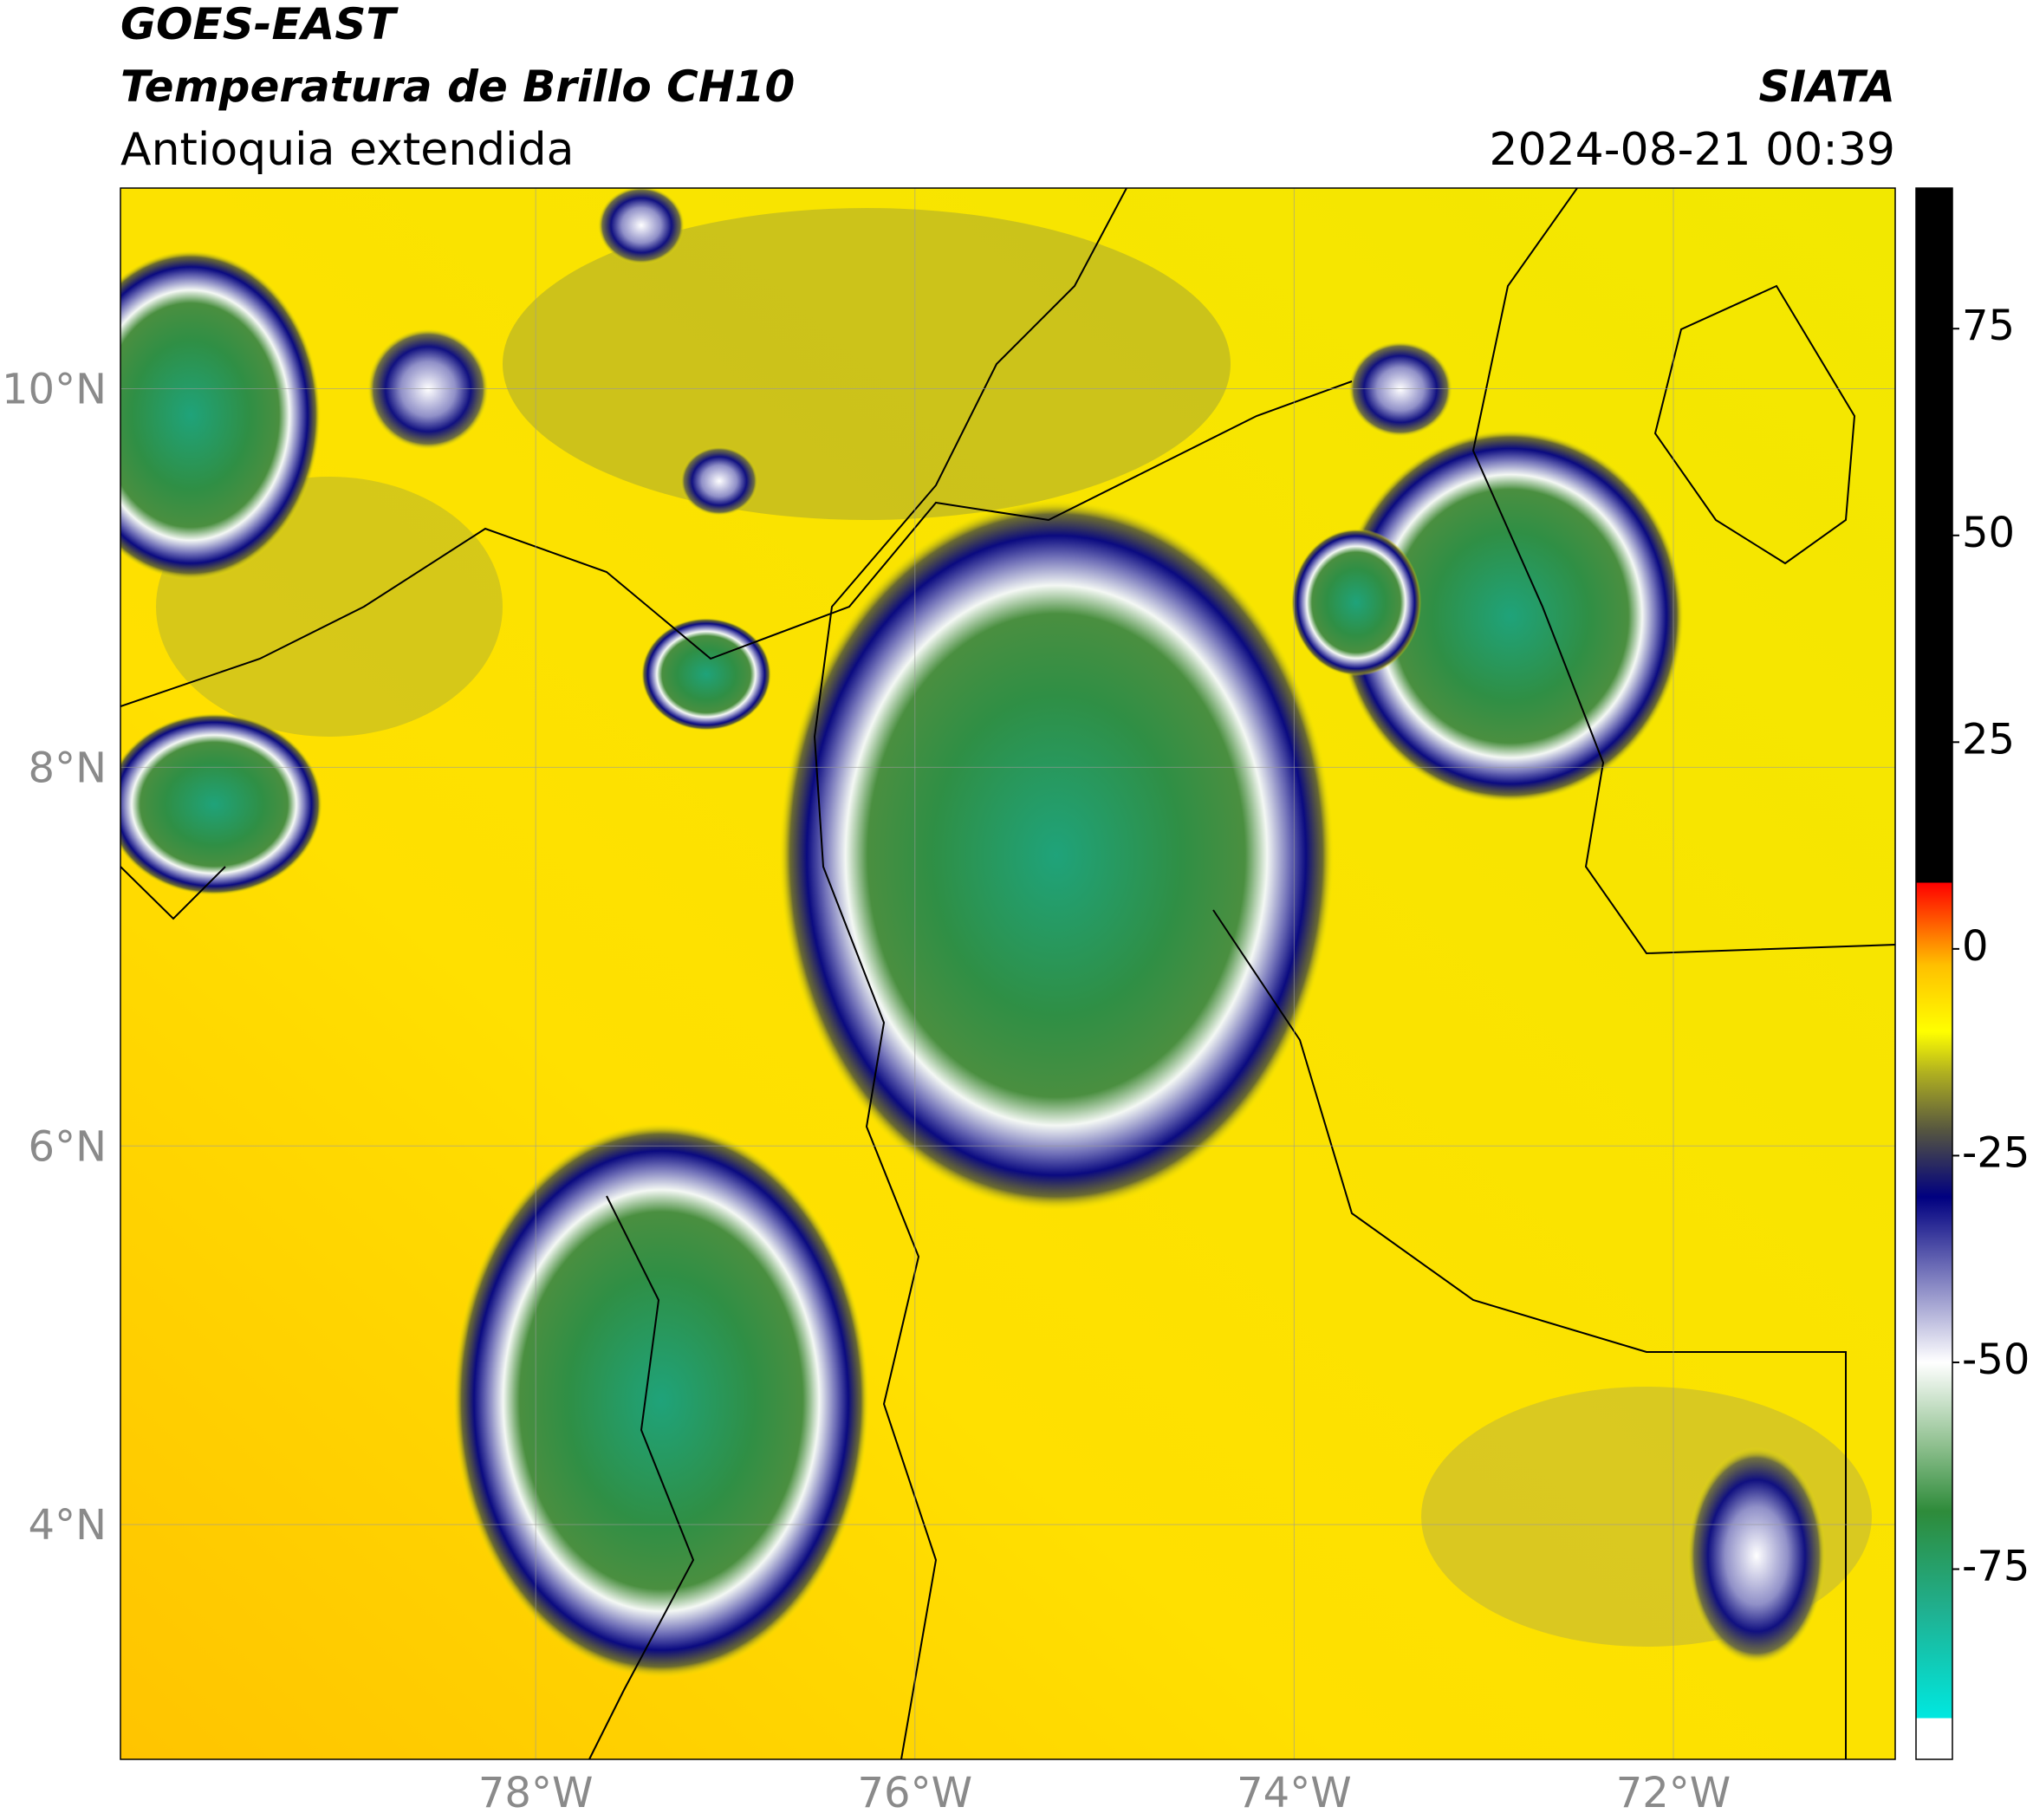  Describe the element at coordinates (1996, 1152) in the screenshot. I see `colorbar-tick-label: -25` at that location.